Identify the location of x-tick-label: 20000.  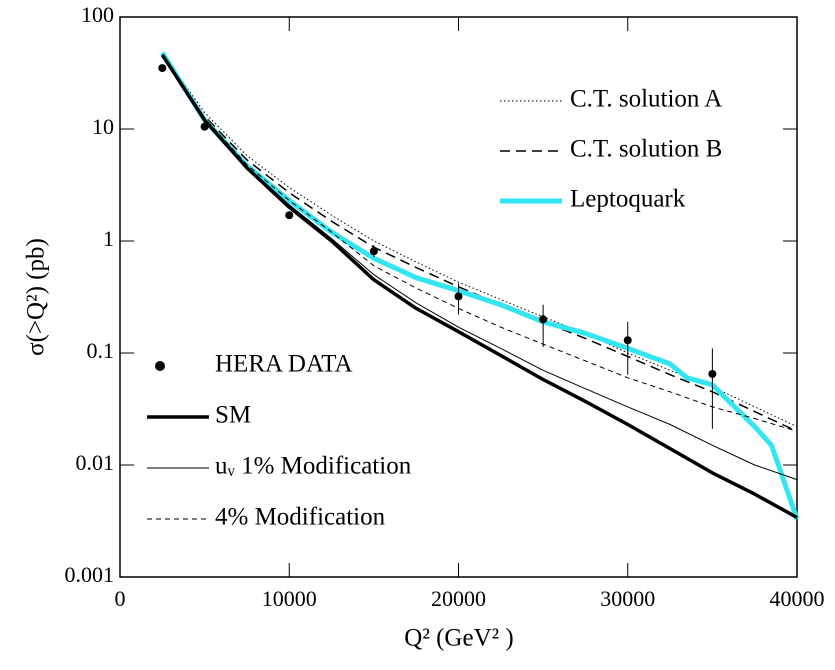
(458, 598).